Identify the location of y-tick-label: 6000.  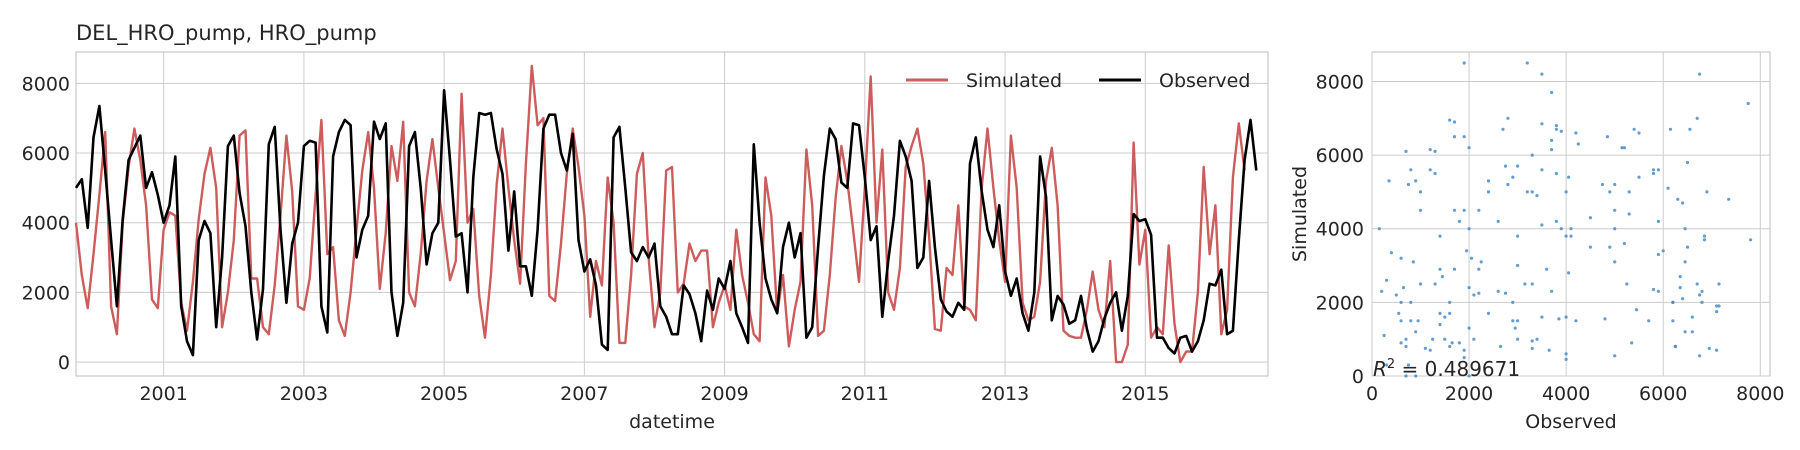
(46, 154).